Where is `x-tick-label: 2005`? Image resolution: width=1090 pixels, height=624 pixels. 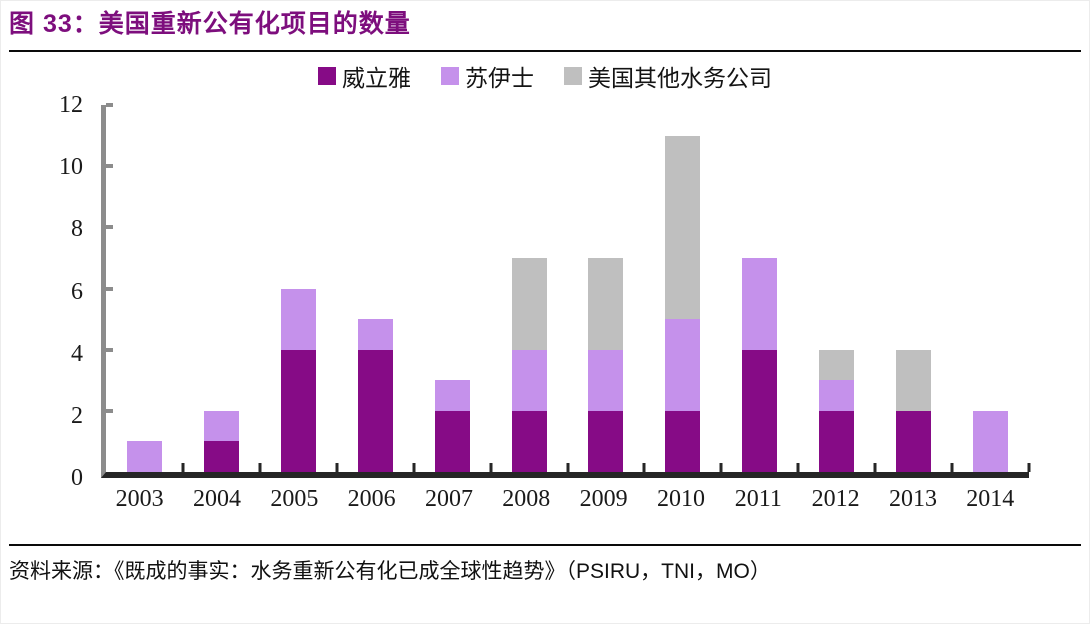
x-tick-label: 2005 is located at coordinates (294, 499).